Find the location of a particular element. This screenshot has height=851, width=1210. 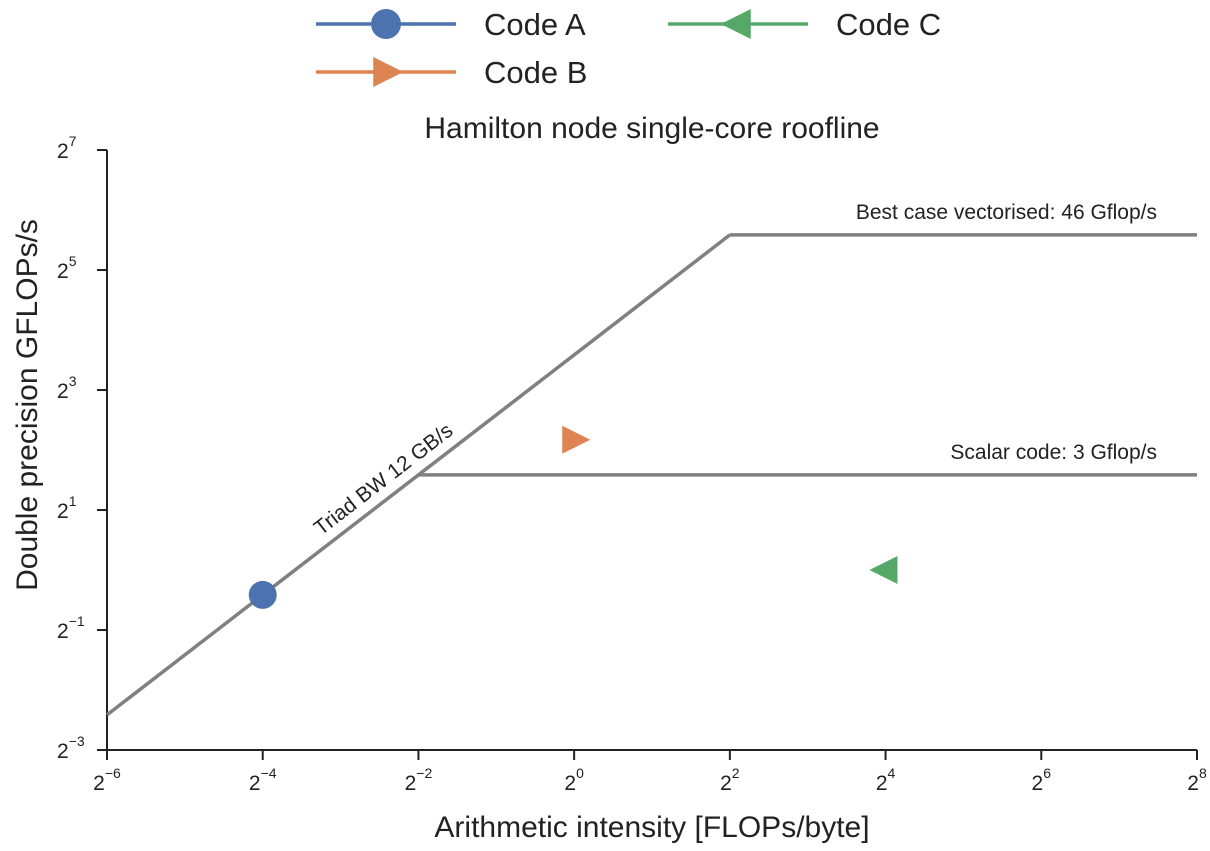

y-tick-exponent: 5 is located at coordinates (73, 261).